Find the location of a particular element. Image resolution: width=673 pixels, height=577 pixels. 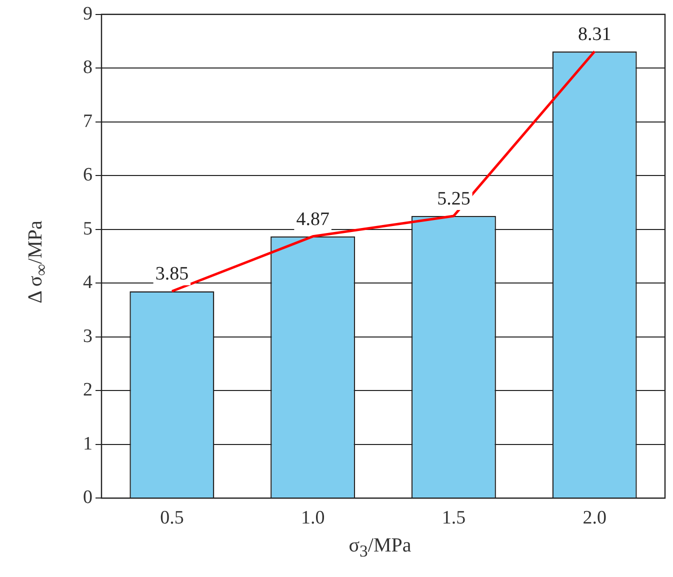

x-tick-label: 1.0 is located at coordinates (312, 518).